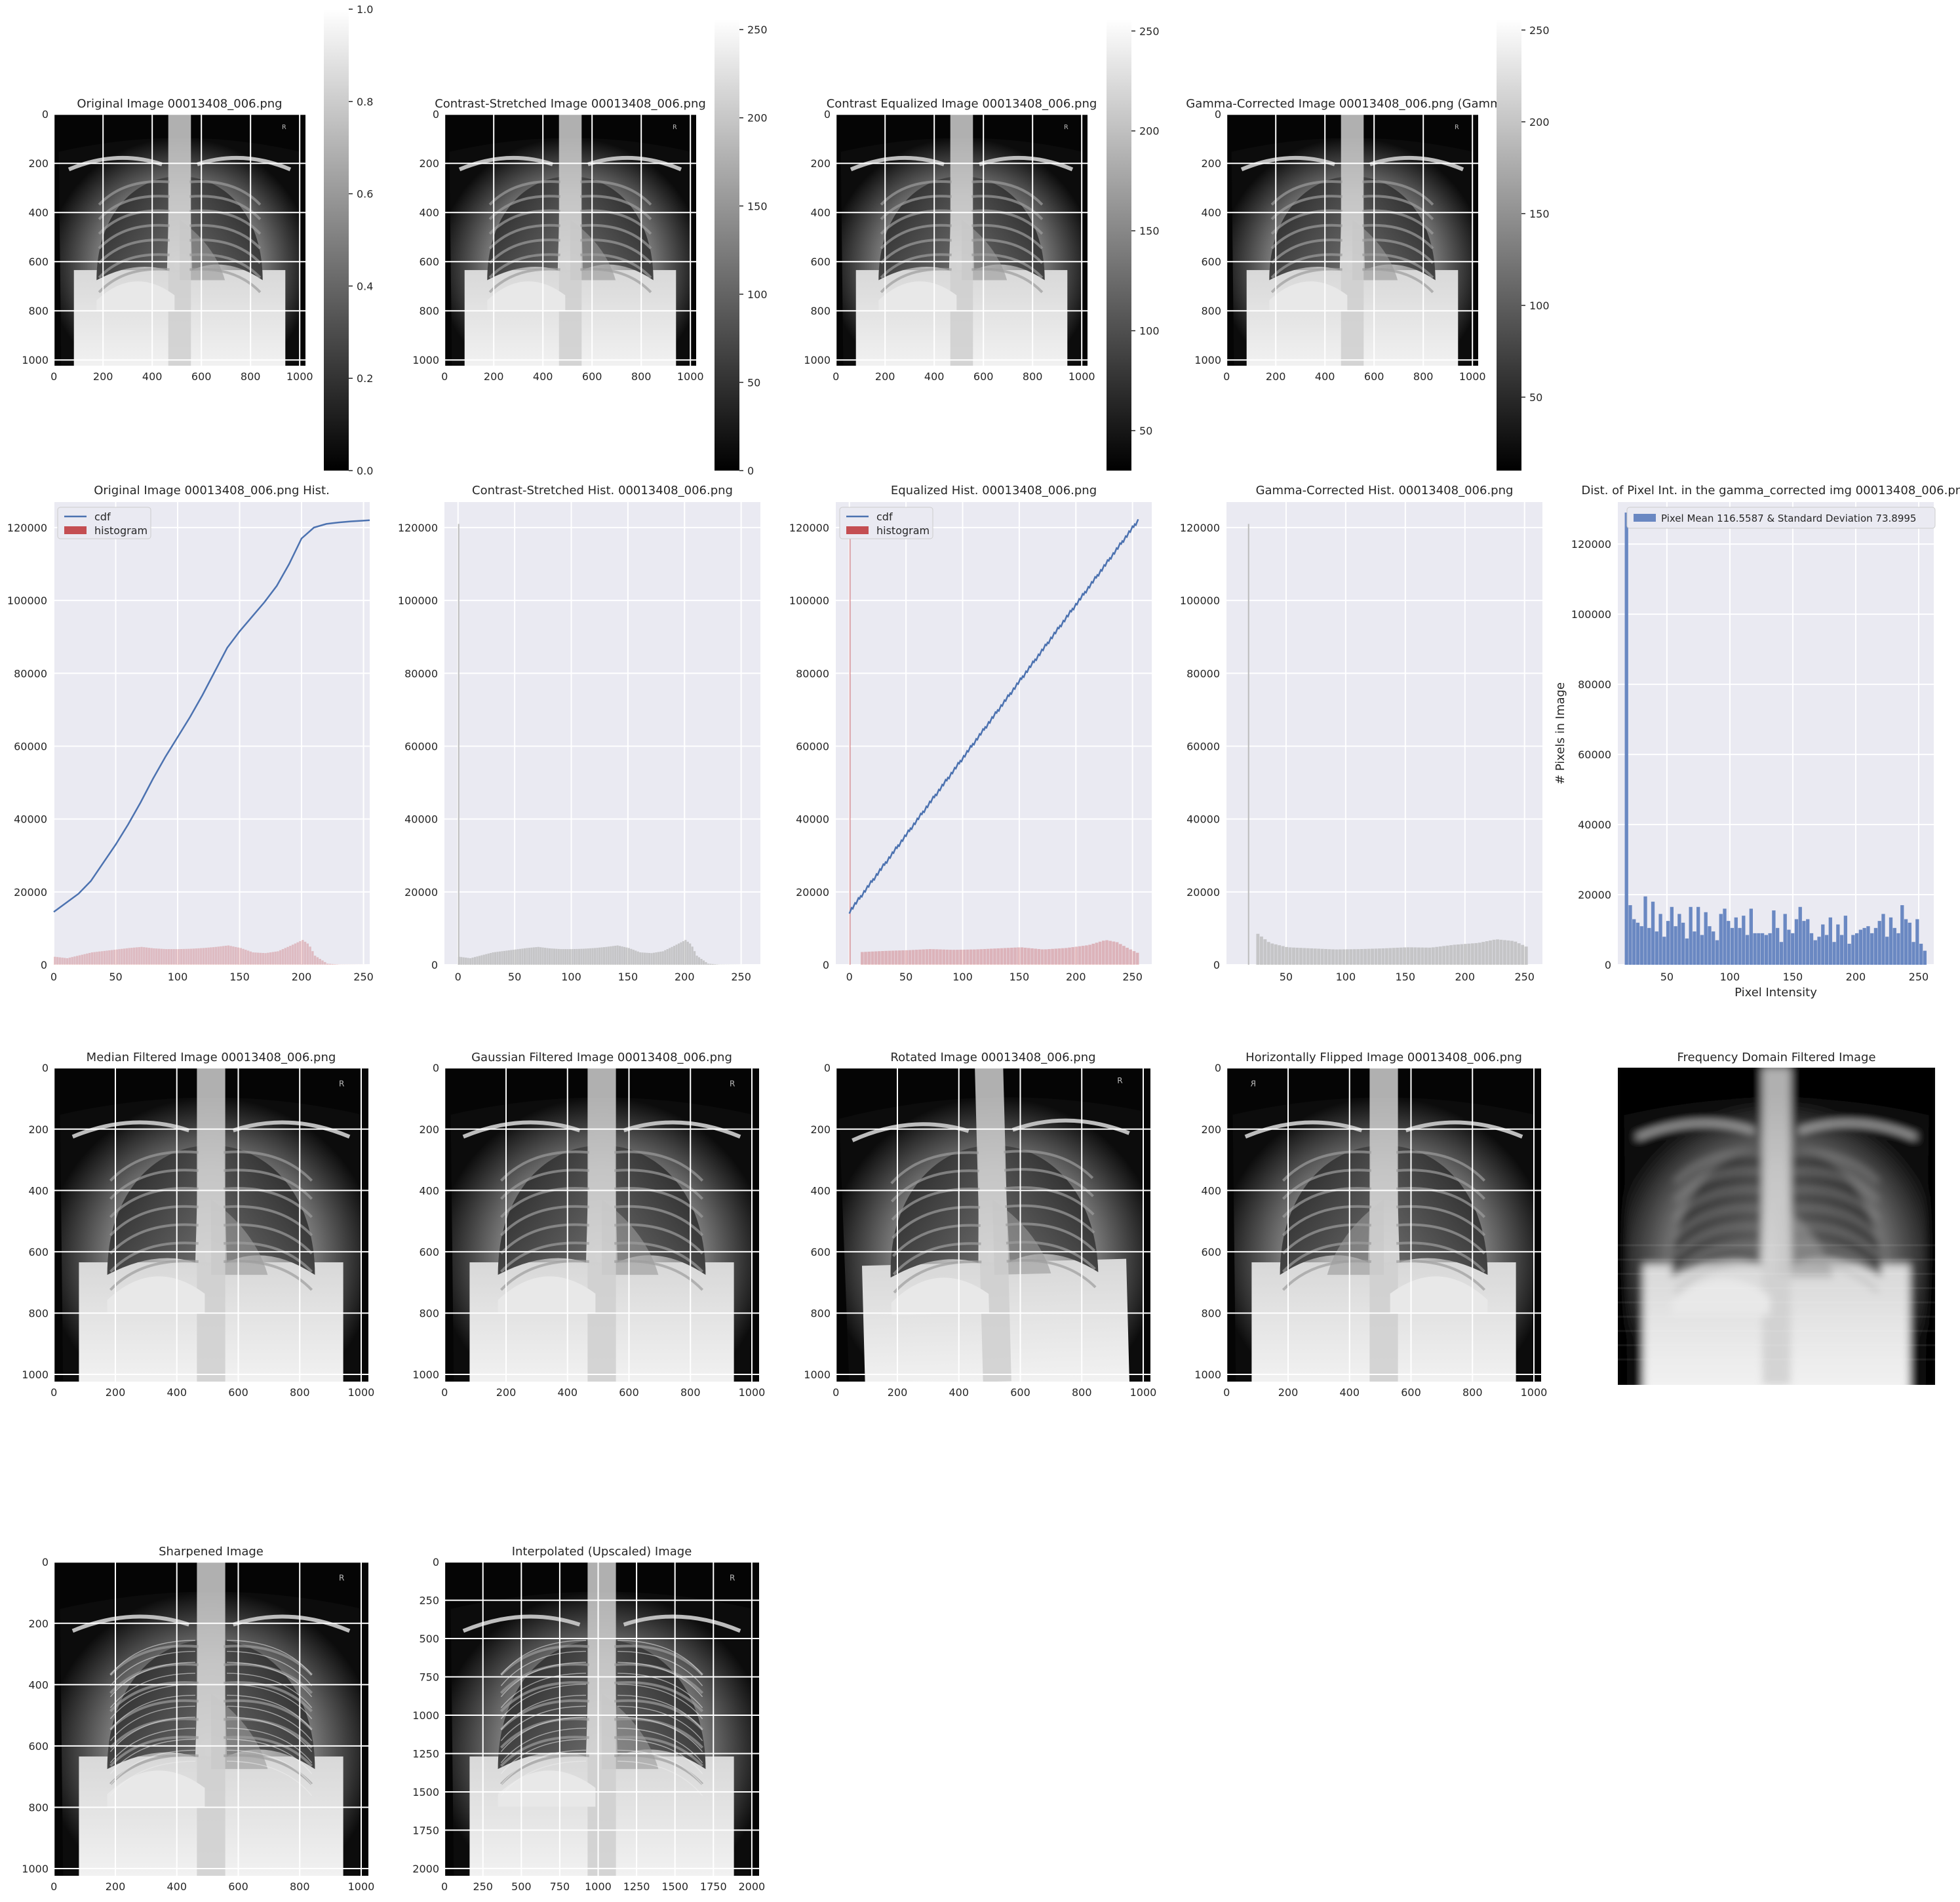 This screenshot has width=1960, height=1902. Describe the element at coordinates (1472, 1392) in the screenshot. I see `x-tick-label: 800` at that location.